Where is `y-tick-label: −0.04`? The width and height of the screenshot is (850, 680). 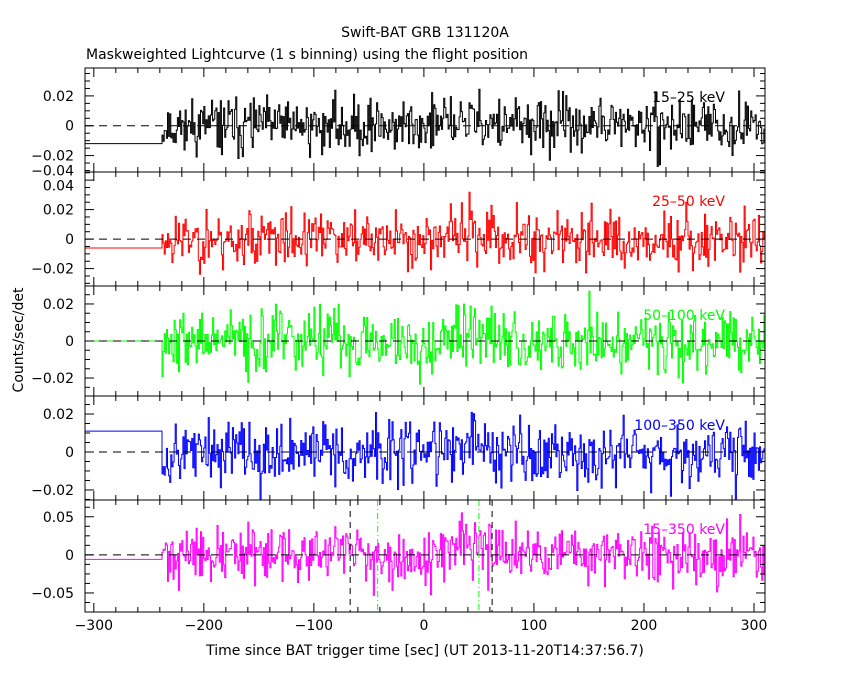 y-tick-label: −0.04 is located at coordinates (52, 172).